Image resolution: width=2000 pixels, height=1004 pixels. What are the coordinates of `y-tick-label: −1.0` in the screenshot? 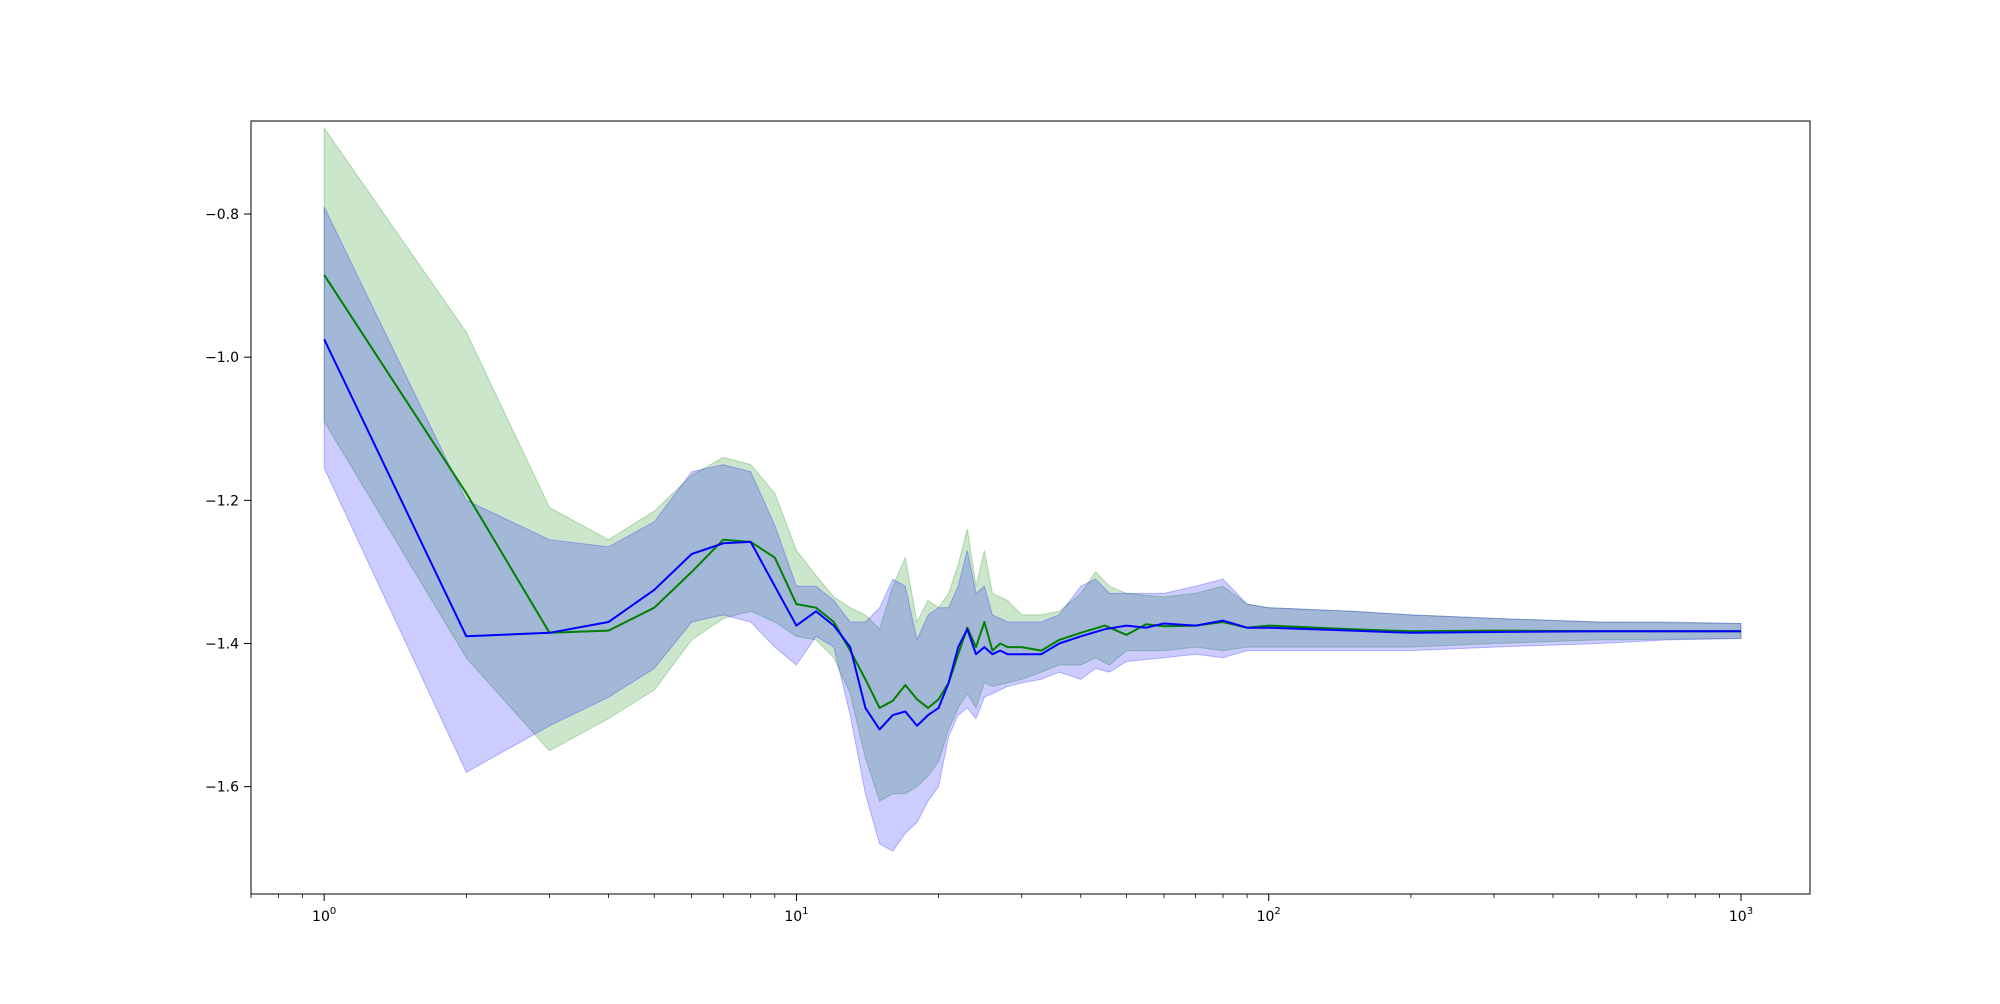 It's located at (222, 358).